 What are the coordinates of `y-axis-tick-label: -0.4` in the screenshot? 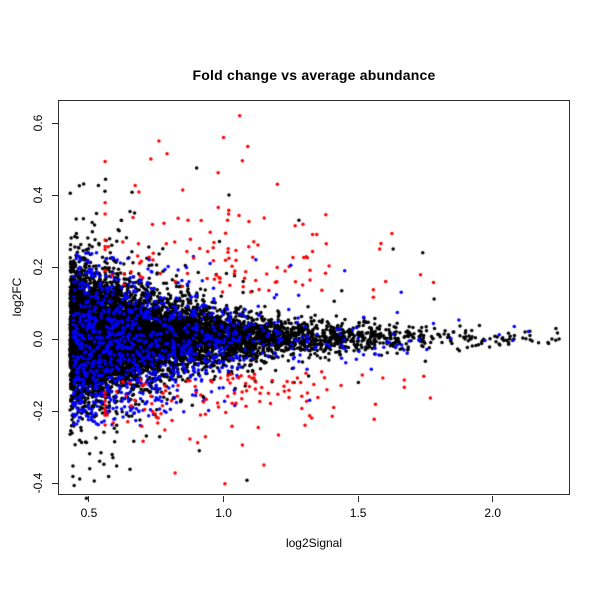 It's located at (38, 483).